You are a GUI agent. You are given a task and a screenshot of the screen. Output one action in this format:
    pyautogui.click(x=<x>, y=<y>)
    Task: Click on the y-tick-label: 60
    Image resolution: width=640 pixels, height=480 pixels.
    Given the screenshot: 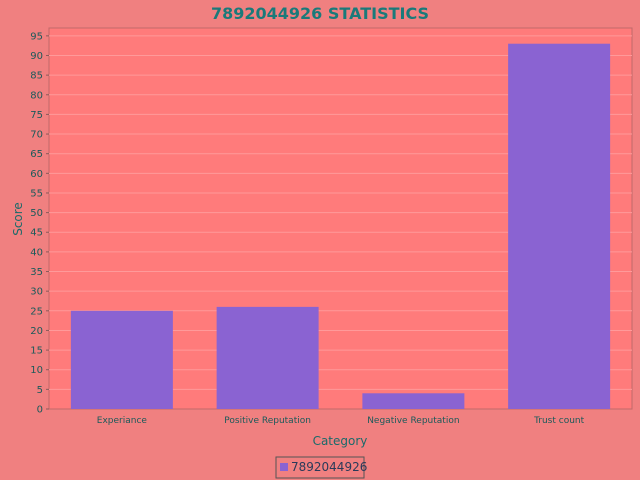 What is the action you would take?
    pyautogui.click(x=36, y=174)
    